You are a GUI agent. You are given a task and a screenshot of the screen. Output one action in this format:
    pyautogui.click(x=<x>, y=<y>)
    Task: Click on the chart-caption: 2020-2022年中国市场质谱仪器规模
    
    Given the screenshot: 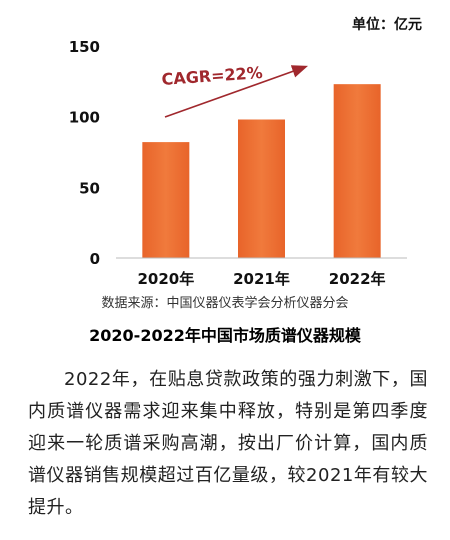 What is the action you would take?
    pyautogui.click(x=225, y=335)
    